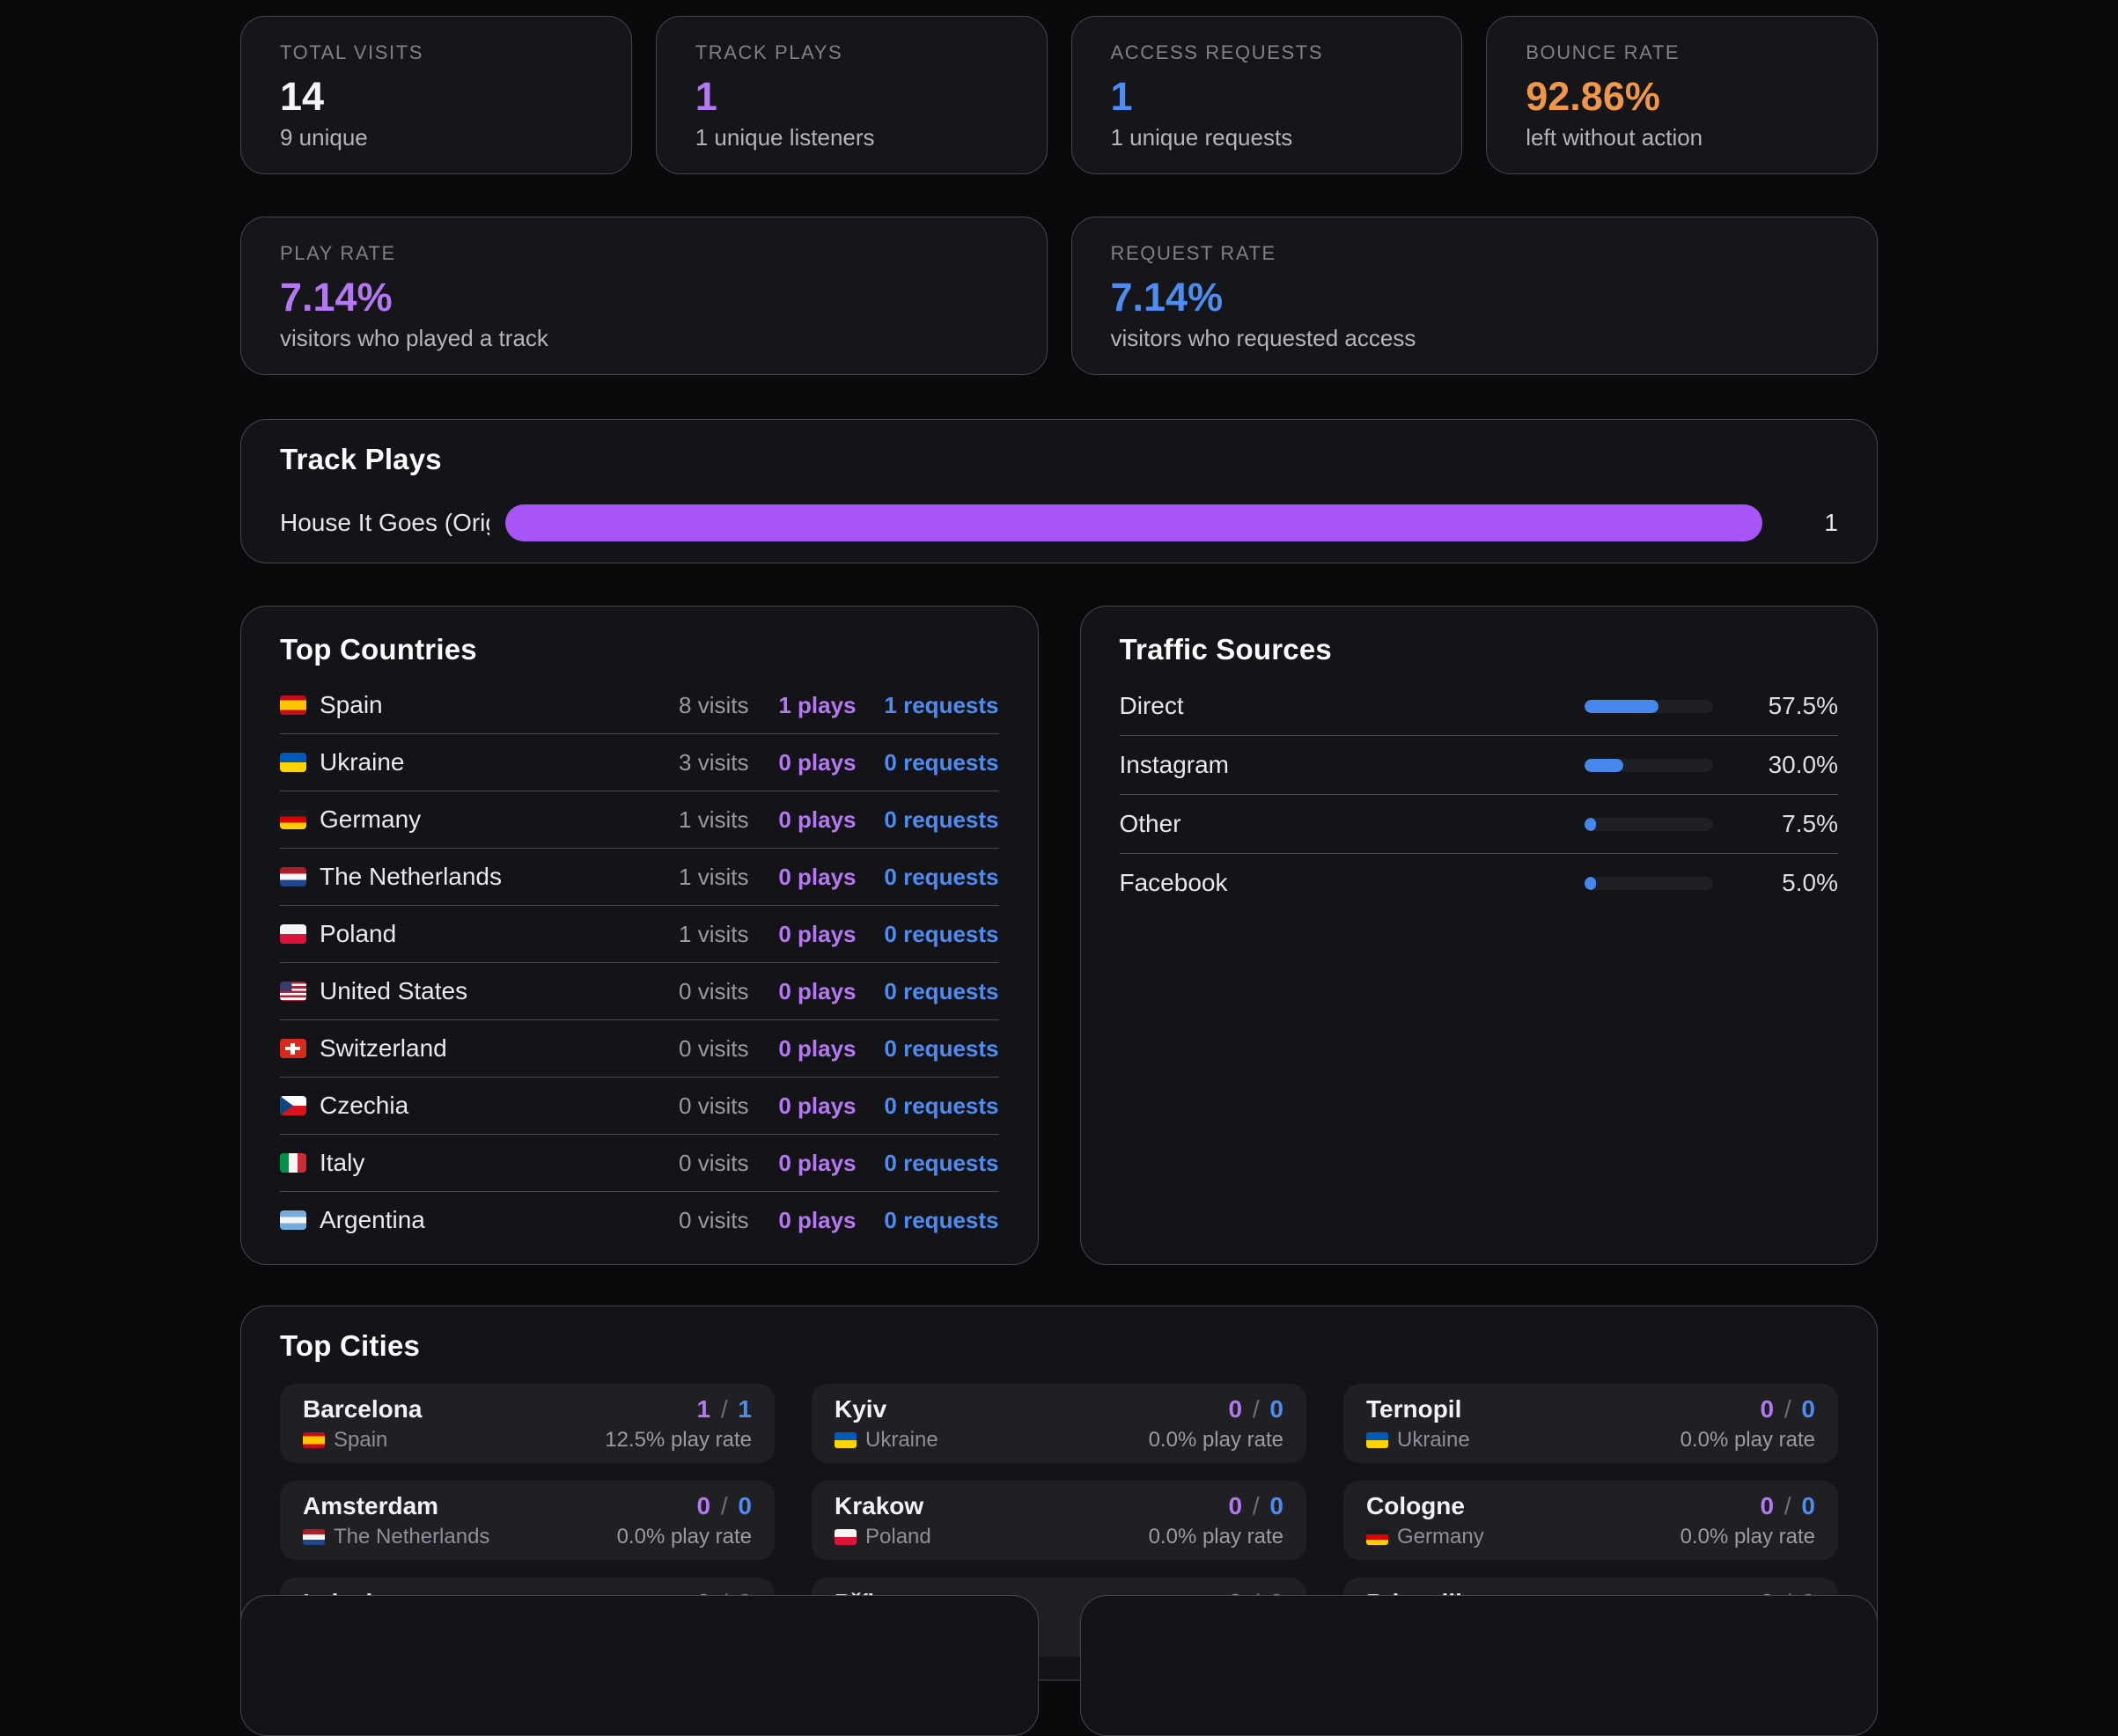 This screenshot has height=1736, width=2118. I want to click on city-country-name: Poland, so click(898, 1536).